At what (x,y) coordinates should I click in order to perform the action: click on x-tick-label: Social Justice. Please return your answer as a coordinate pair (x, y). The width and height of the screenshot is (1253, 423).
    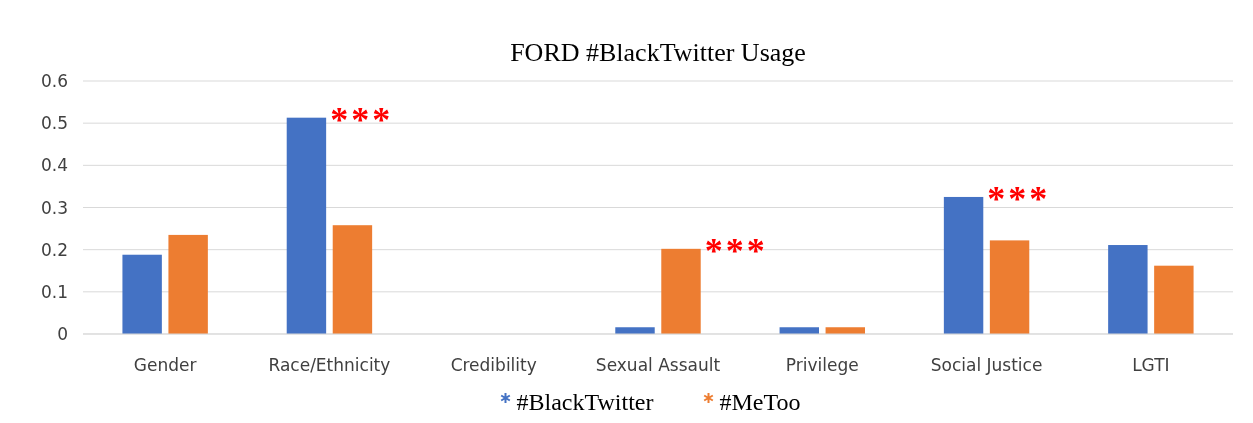
    Looking at the image, I should click on (986, 365).